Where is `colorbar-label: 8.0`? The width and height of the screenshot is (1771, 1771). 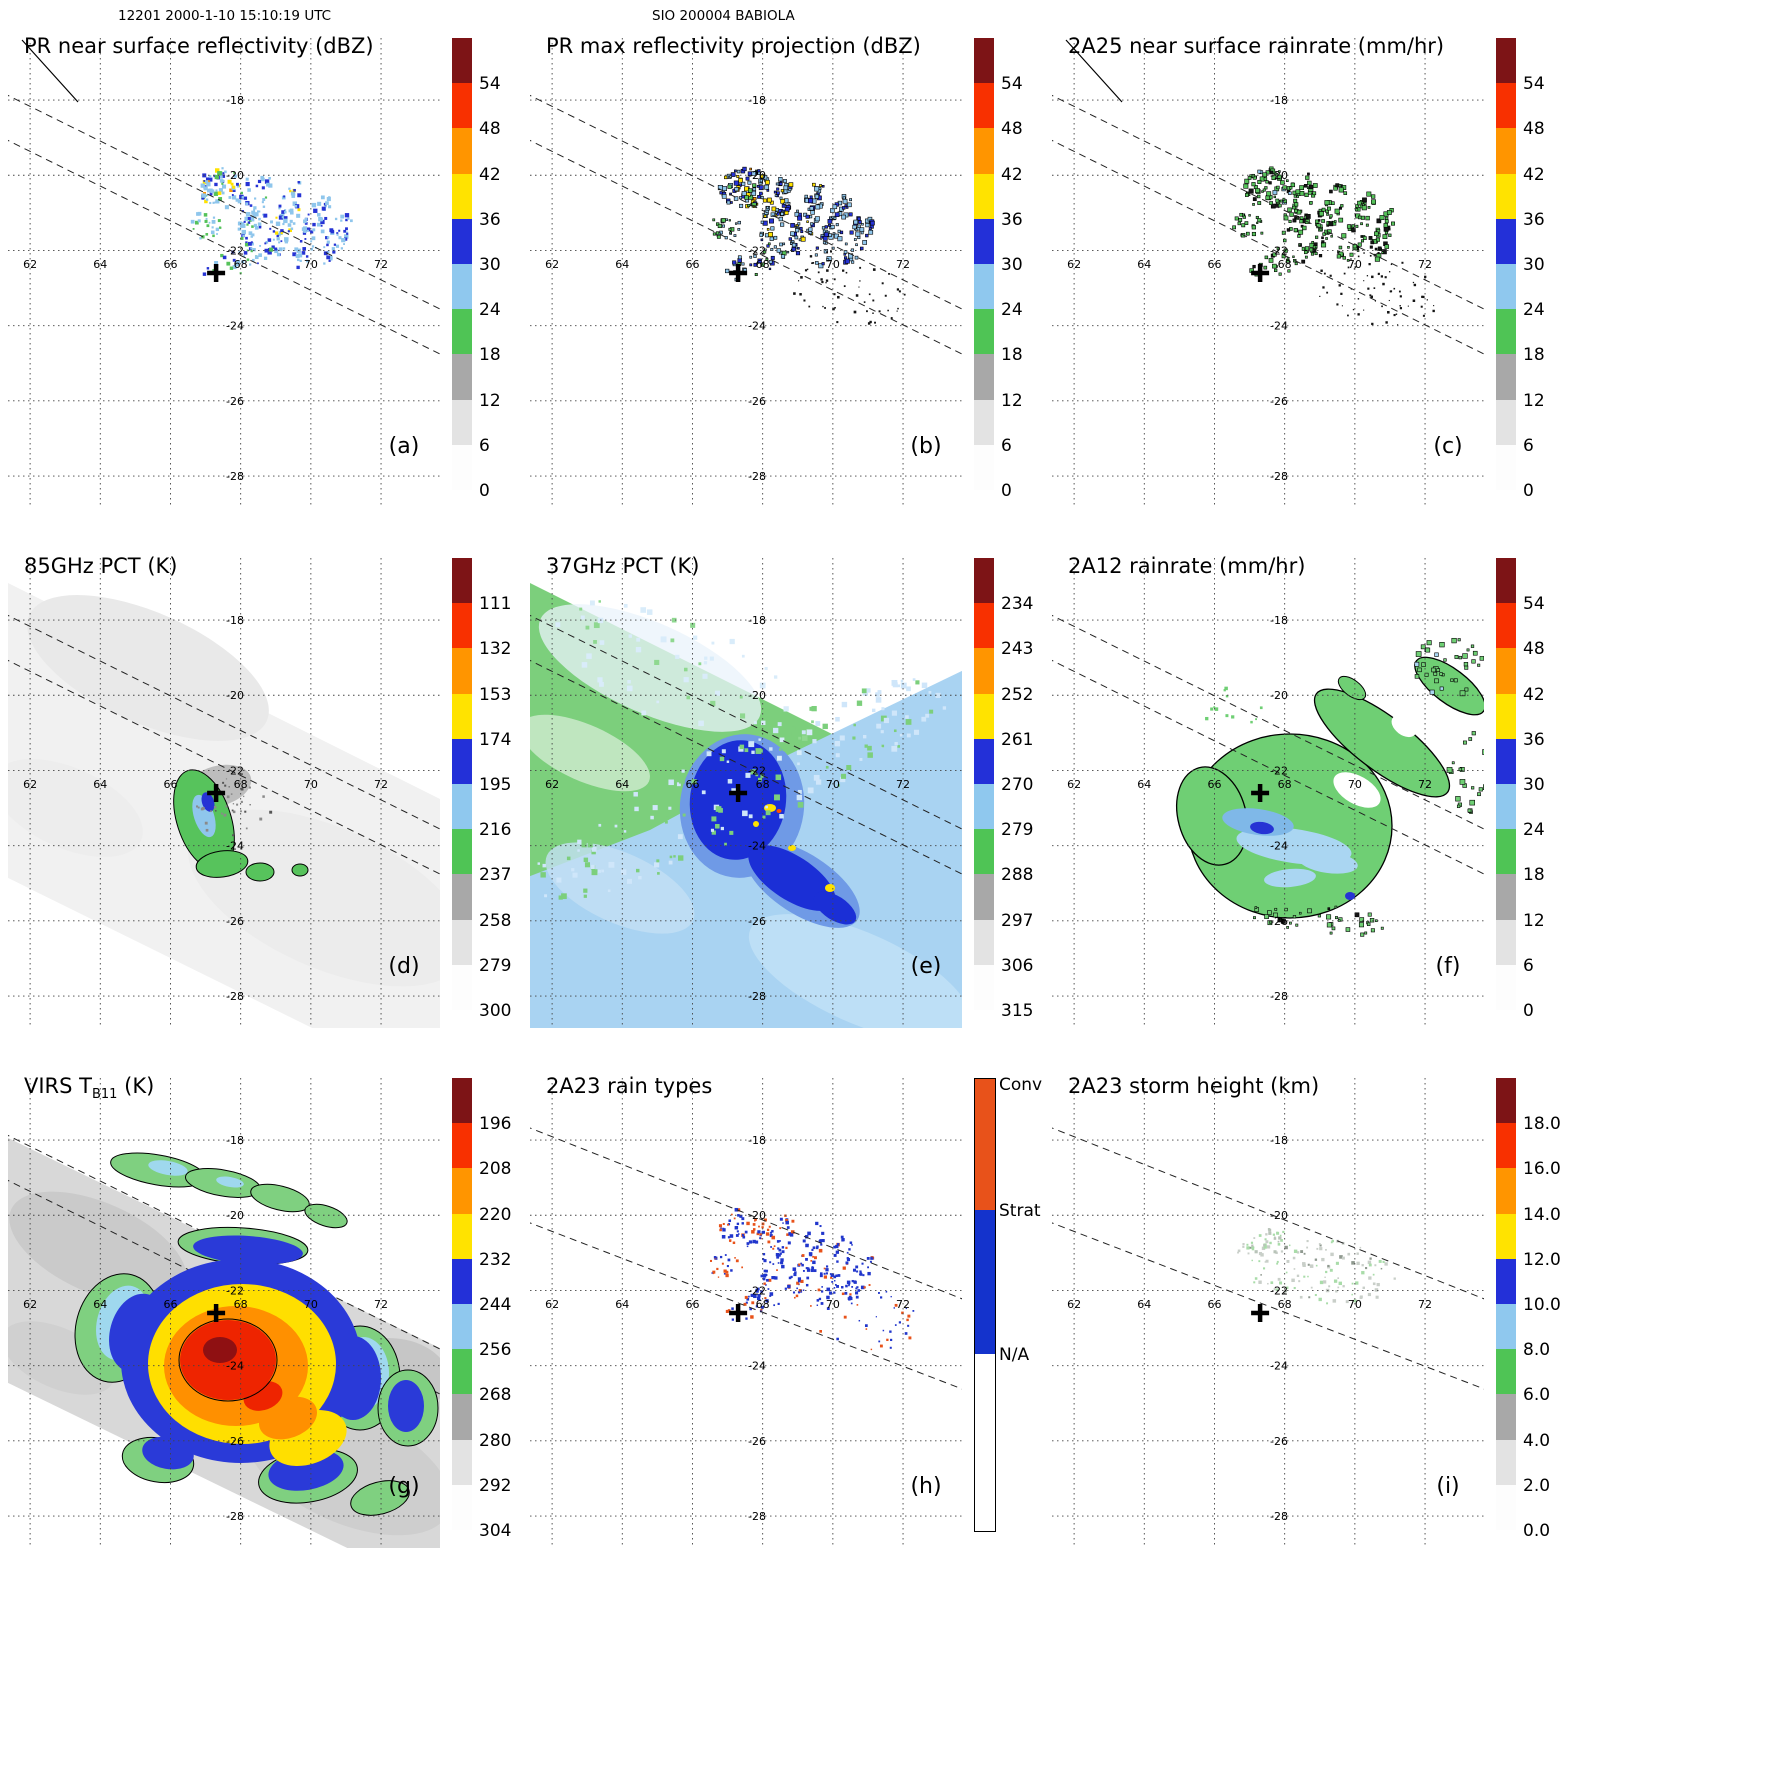 colorbar-label: 8.0 is located at coordinates (1537, 1350).